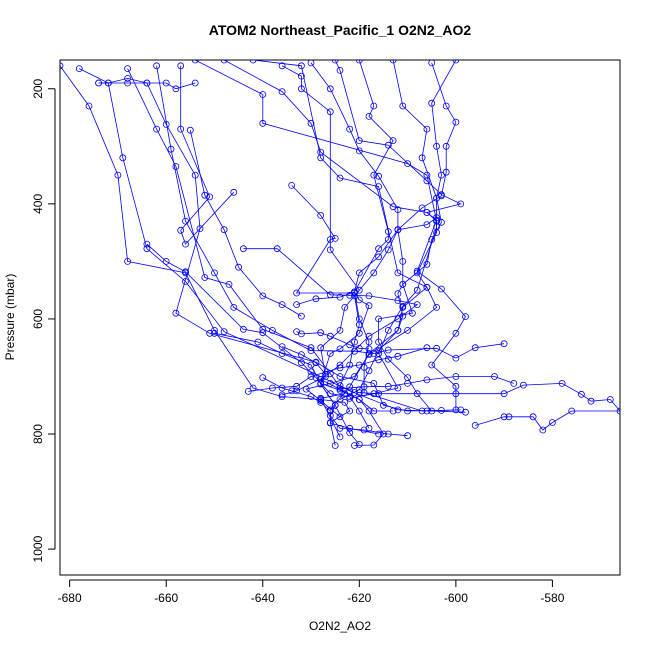 Image resolution: width=650 pixels, height=650 pixels. What do you see at coordinates (166, 598) in the screenshot?
I see `x-tick-label: -660` at bounding box center [166, 598].